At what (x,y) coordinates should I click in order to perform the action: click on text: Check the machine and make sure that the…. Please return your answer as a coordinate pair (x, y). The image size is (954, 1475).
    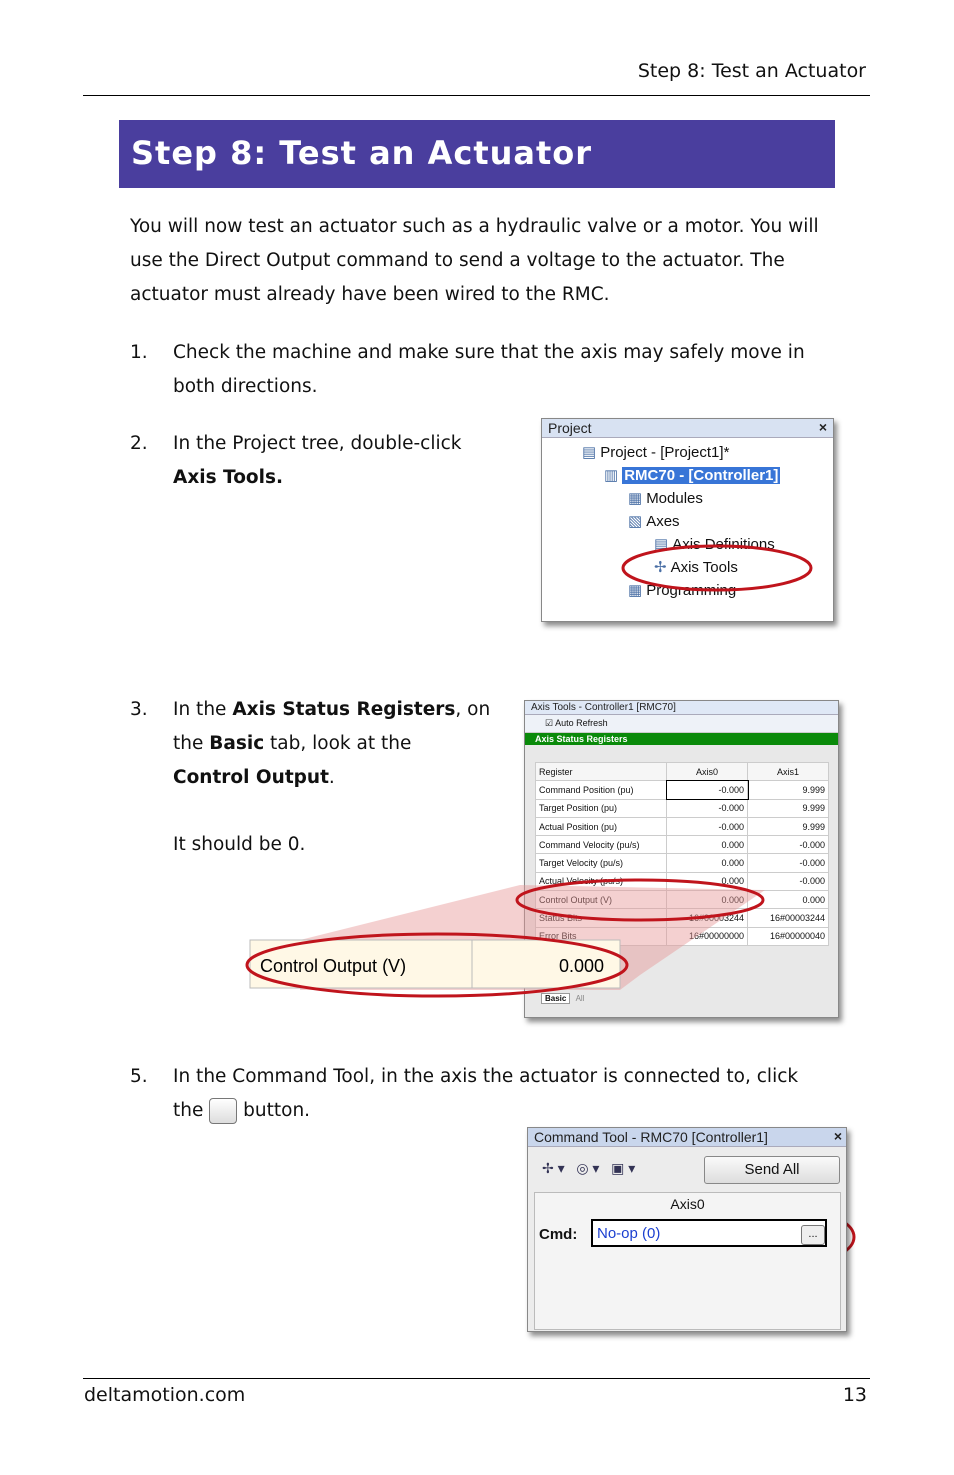
    Looking at the image, I should click on (489, 369).